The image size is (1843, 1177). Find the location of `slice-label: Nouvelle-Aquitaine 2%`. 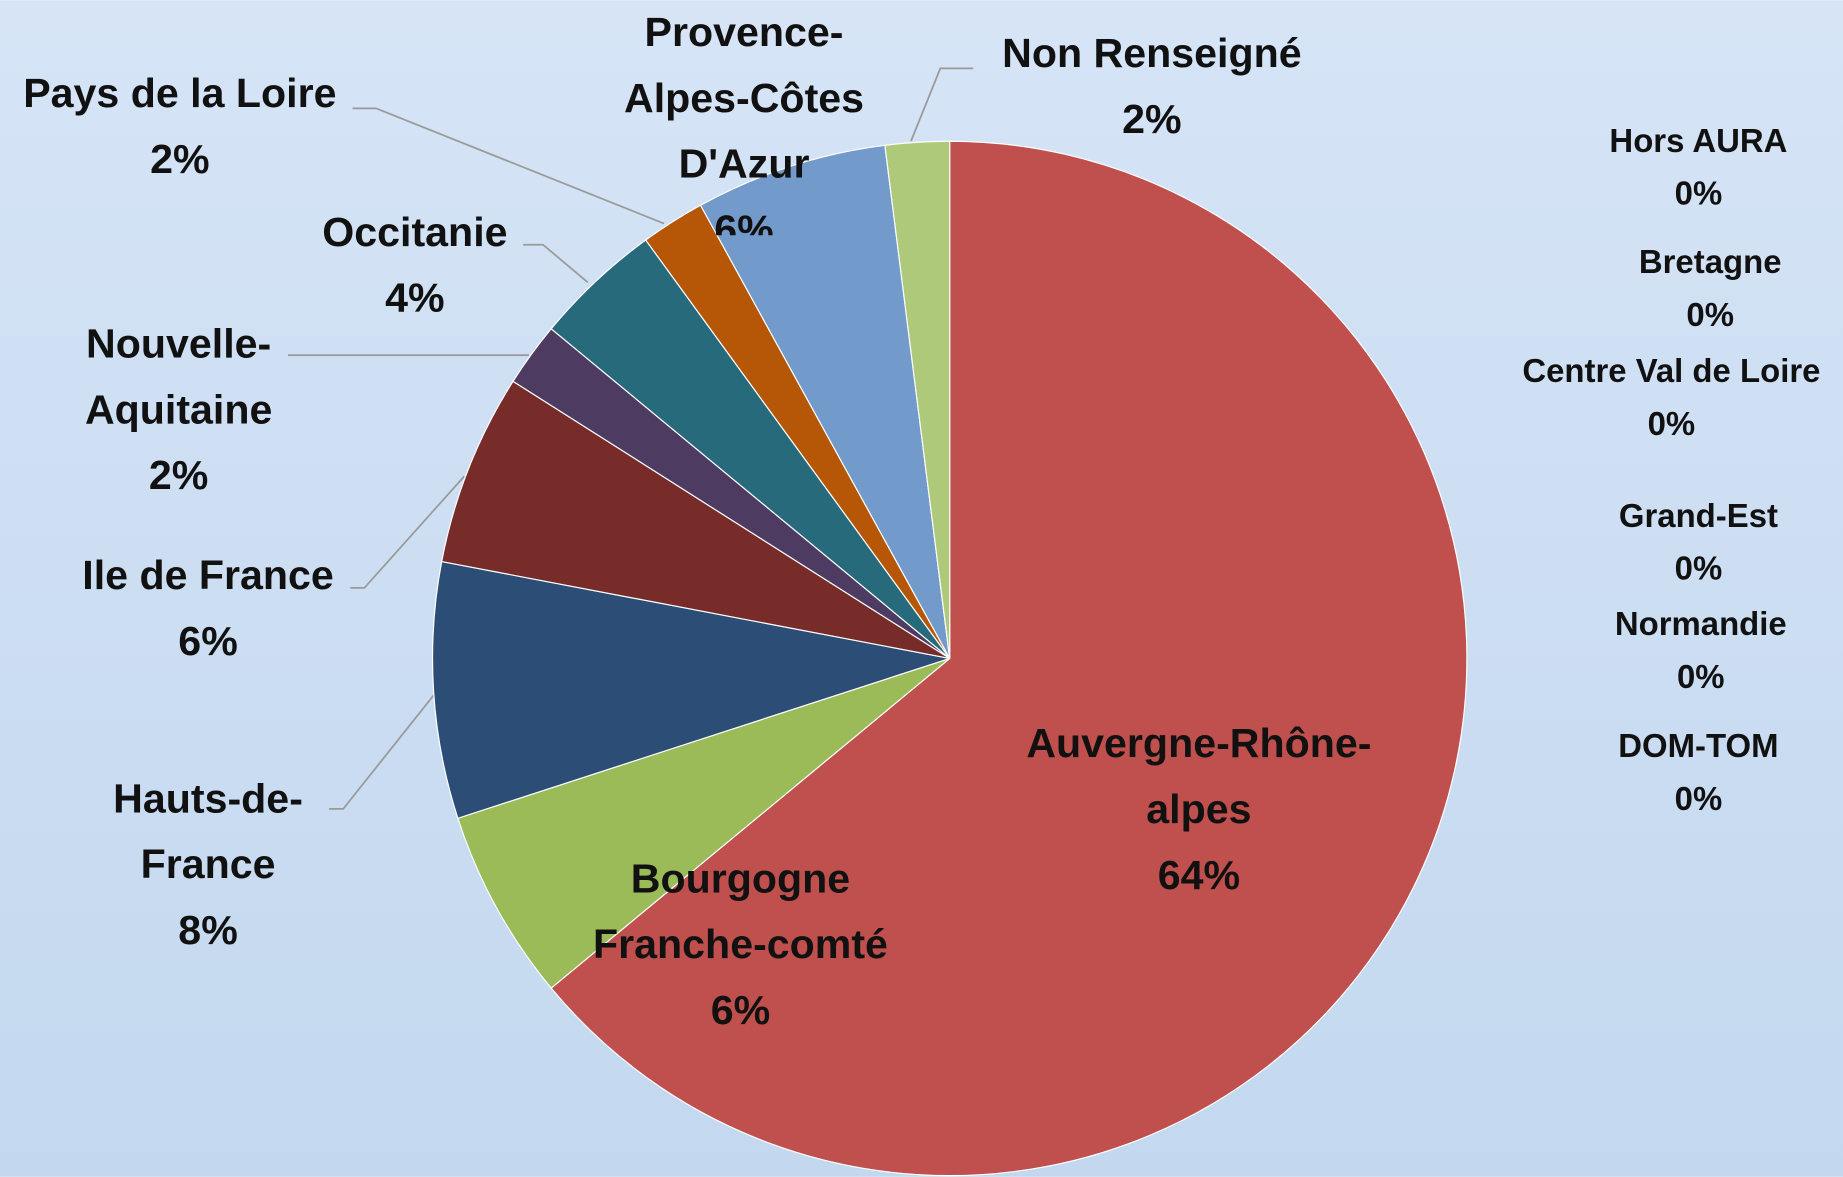

slice-label: Nouvelle-Aquitaine 2% is located at coordinates (179, 410).